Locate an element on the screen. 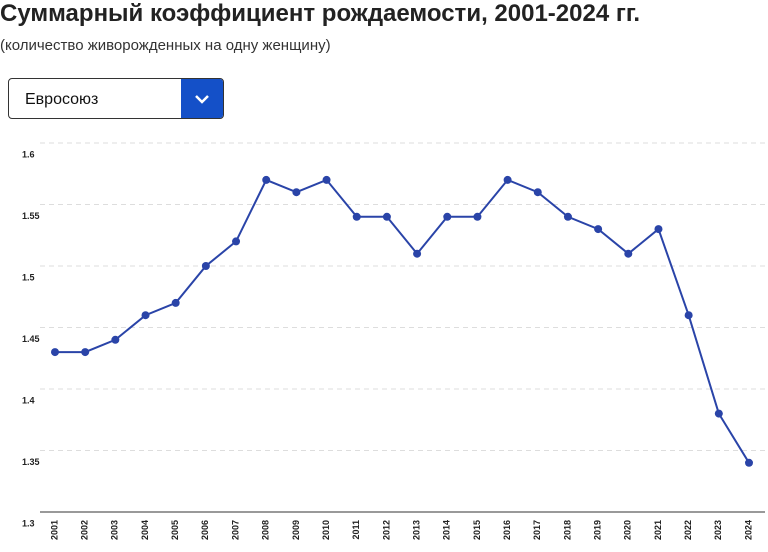  x-tick-label: 2007 is located at coordinates (235, 530).